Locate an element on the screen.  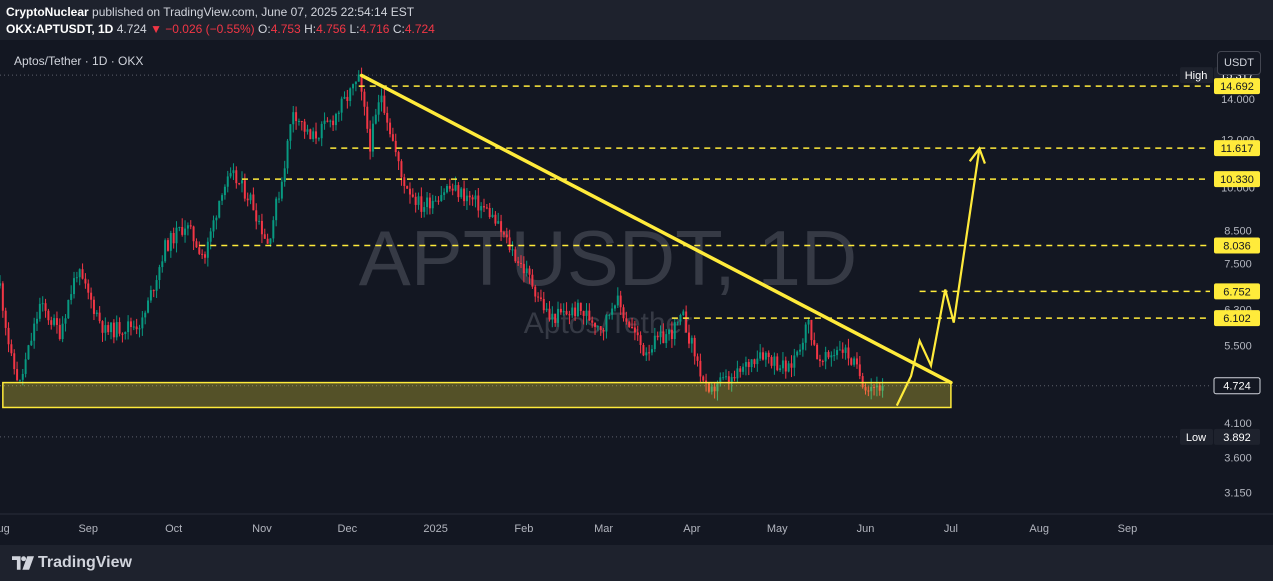
publisher-name: CryptoNuclear is located at coordinates (47, 12).